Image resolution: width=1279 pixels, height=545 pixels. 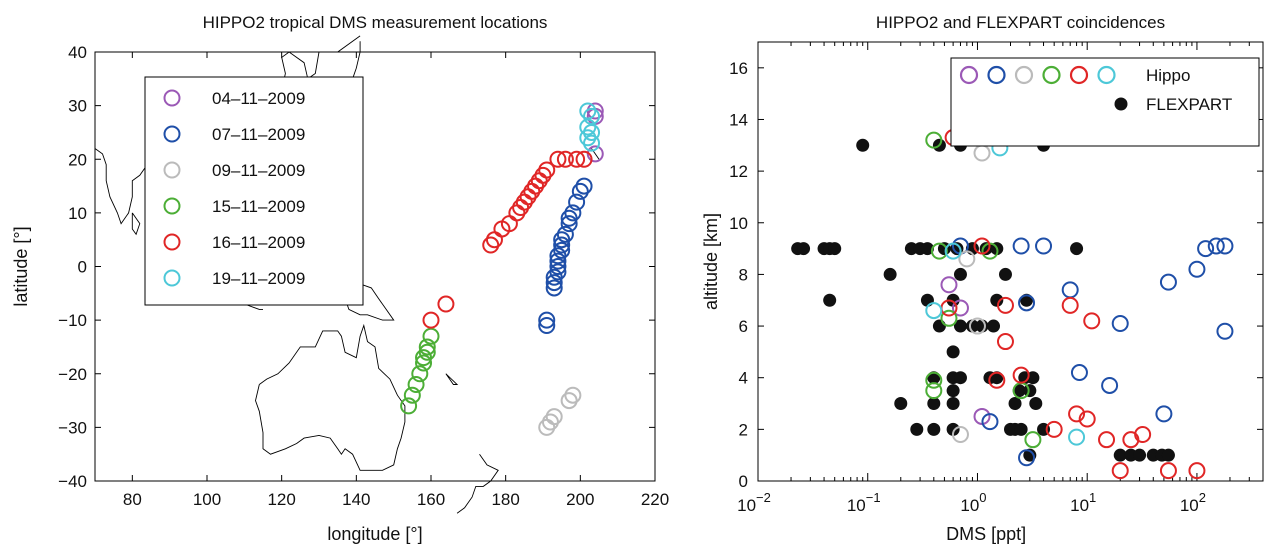 I want to click on map-xtick-label: 140, so click(x=356, y=499).